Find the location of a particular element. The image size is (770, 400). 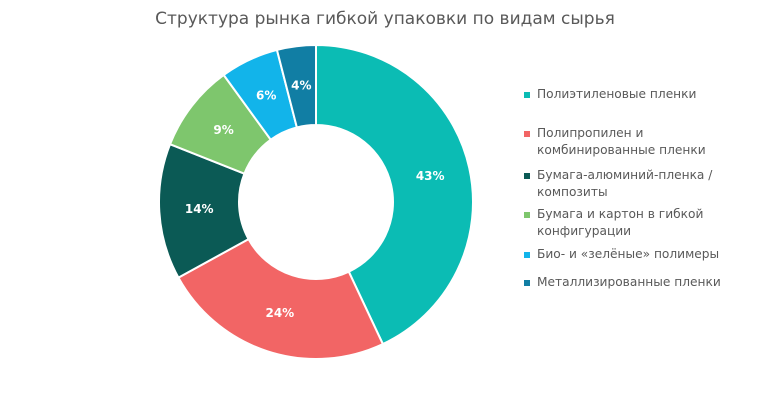

data-label-paper-cardboard: 9% is located at coordinates (223, 130).